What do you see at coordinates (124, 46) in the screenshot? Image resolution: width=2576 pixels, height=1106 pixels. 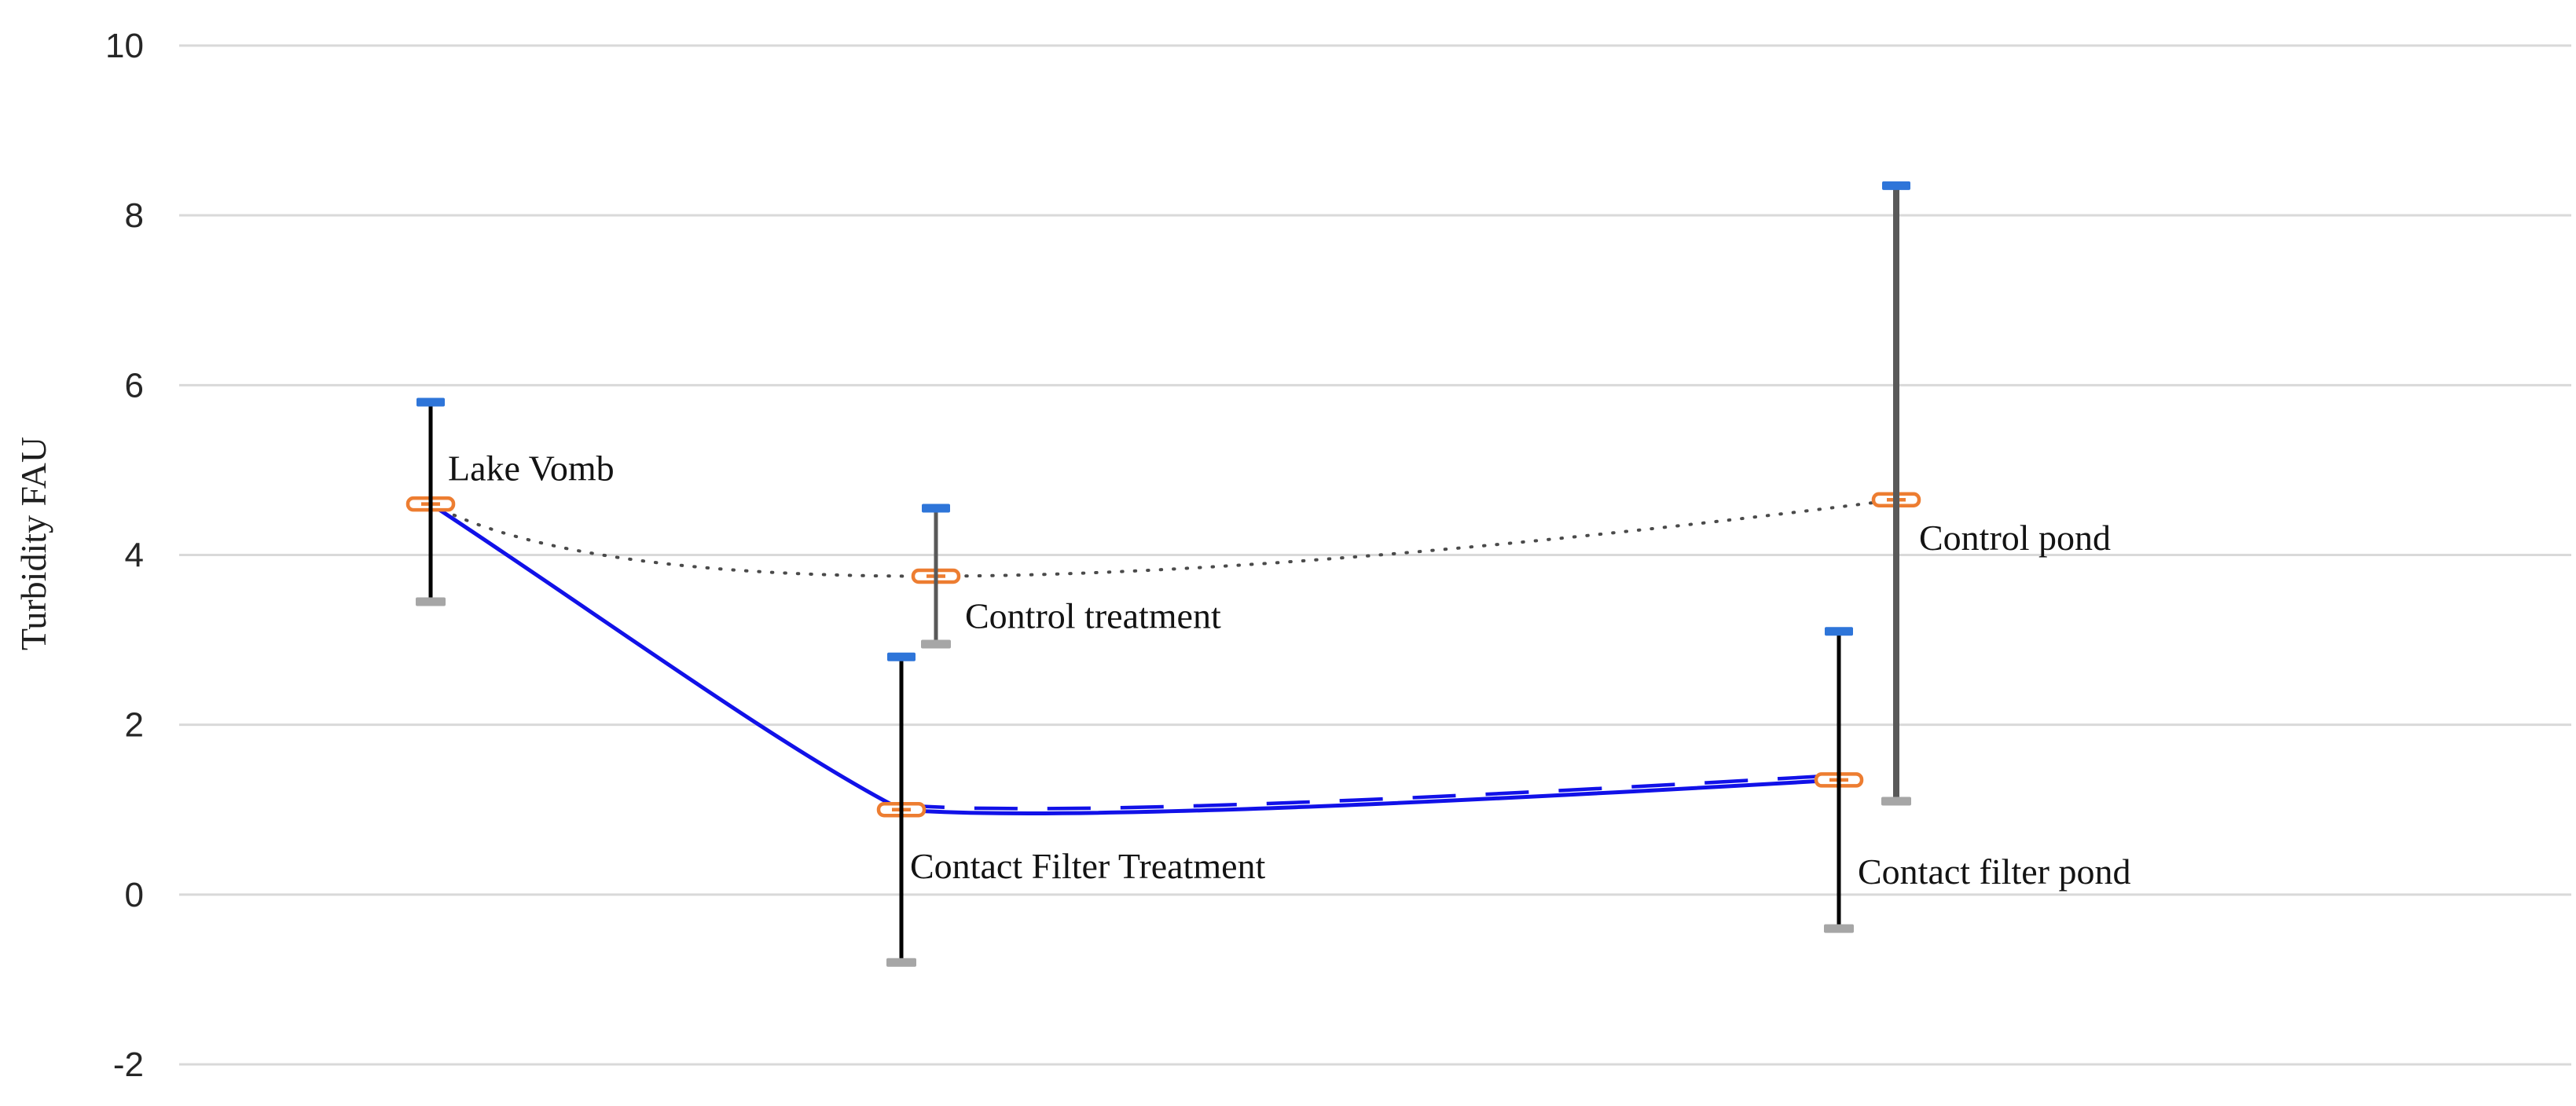 I see `y-tick-label: 10` at bounding box center [124, 46].